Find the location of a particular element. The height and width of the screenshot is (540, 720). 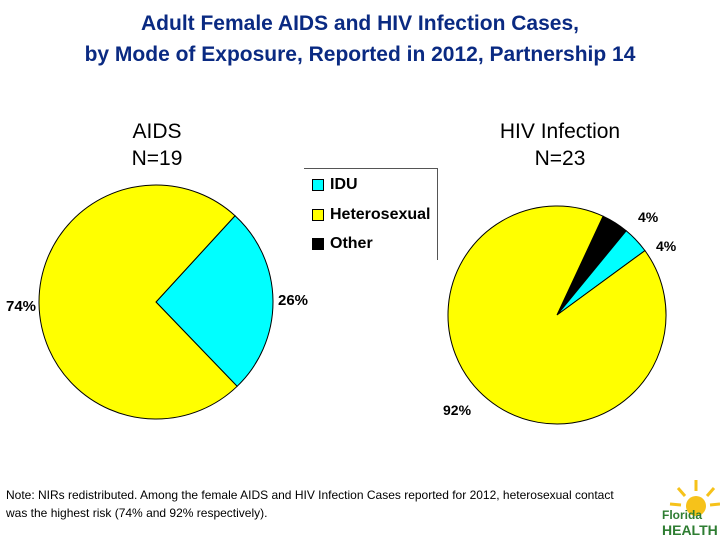

hiv-pie is located at coordinates (557, 315).